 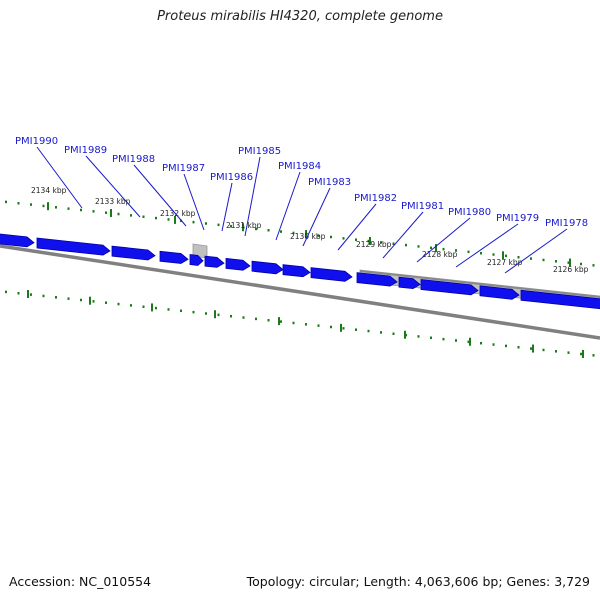 I want to click on kbp-label: 2126 kbp, so click(x=571, y=269).